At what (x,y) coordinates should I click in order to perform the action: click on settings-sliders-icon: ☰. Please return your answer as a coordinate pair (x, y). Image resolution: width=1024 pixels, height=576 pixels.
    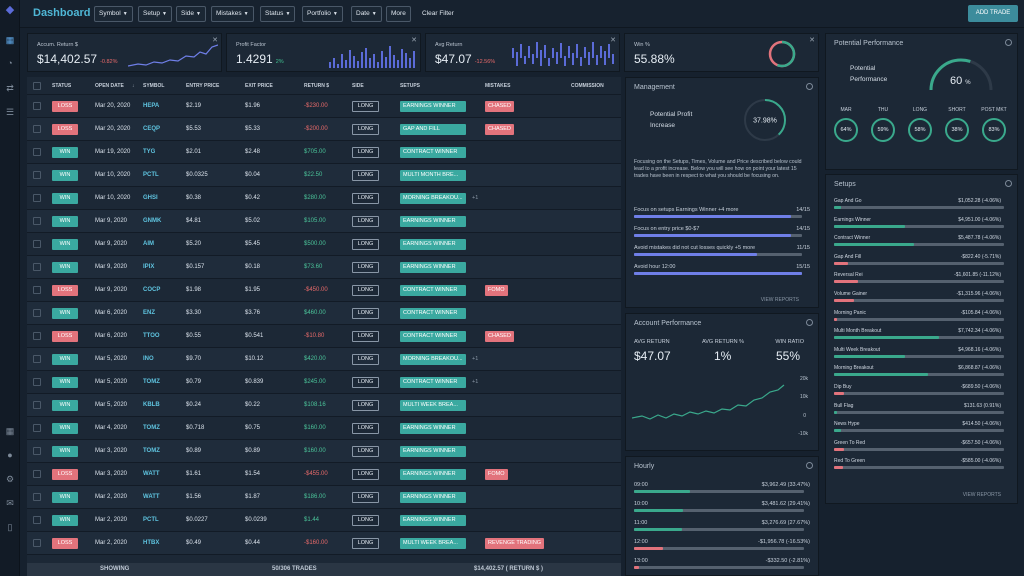
    Looking at the image, I should click on (10, 112).